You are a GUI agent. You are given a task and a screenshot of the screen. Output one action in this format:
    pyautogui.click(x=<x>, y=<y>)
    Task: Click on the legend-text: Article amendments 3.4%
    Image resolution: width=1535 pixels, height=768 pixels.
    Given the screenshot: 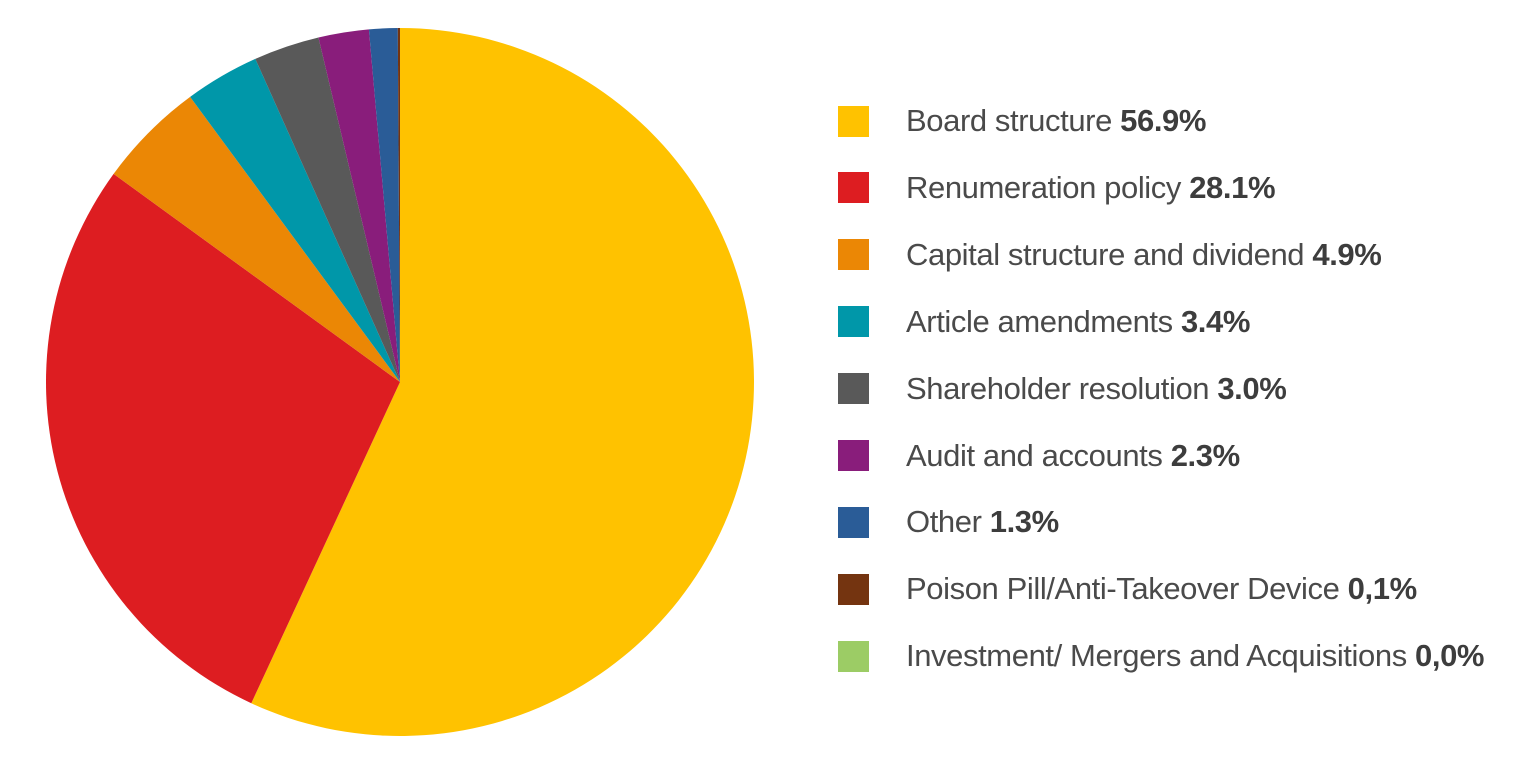 What is the action you would take?
    pyautogui.click(x=1078, y=321)
    